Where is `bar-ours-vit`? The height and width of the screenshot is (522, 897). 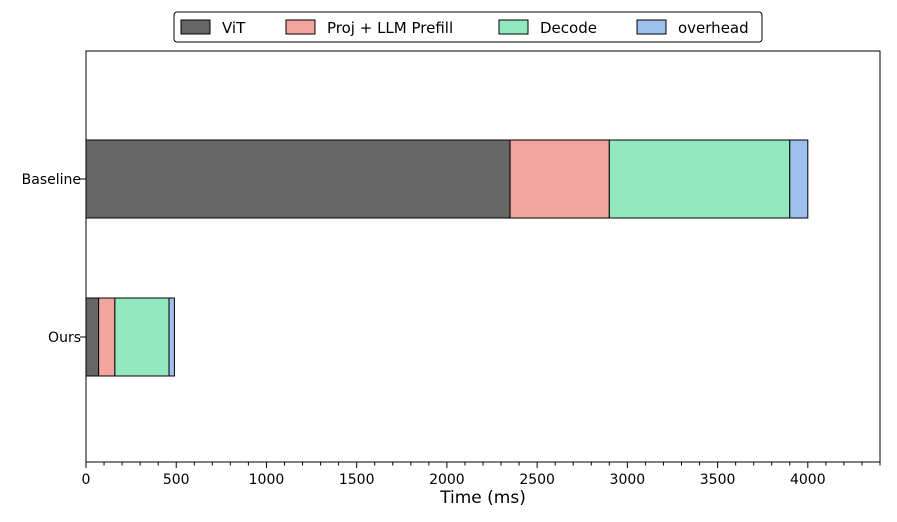
bar-ours-vit is located at coordinates (92, 337).